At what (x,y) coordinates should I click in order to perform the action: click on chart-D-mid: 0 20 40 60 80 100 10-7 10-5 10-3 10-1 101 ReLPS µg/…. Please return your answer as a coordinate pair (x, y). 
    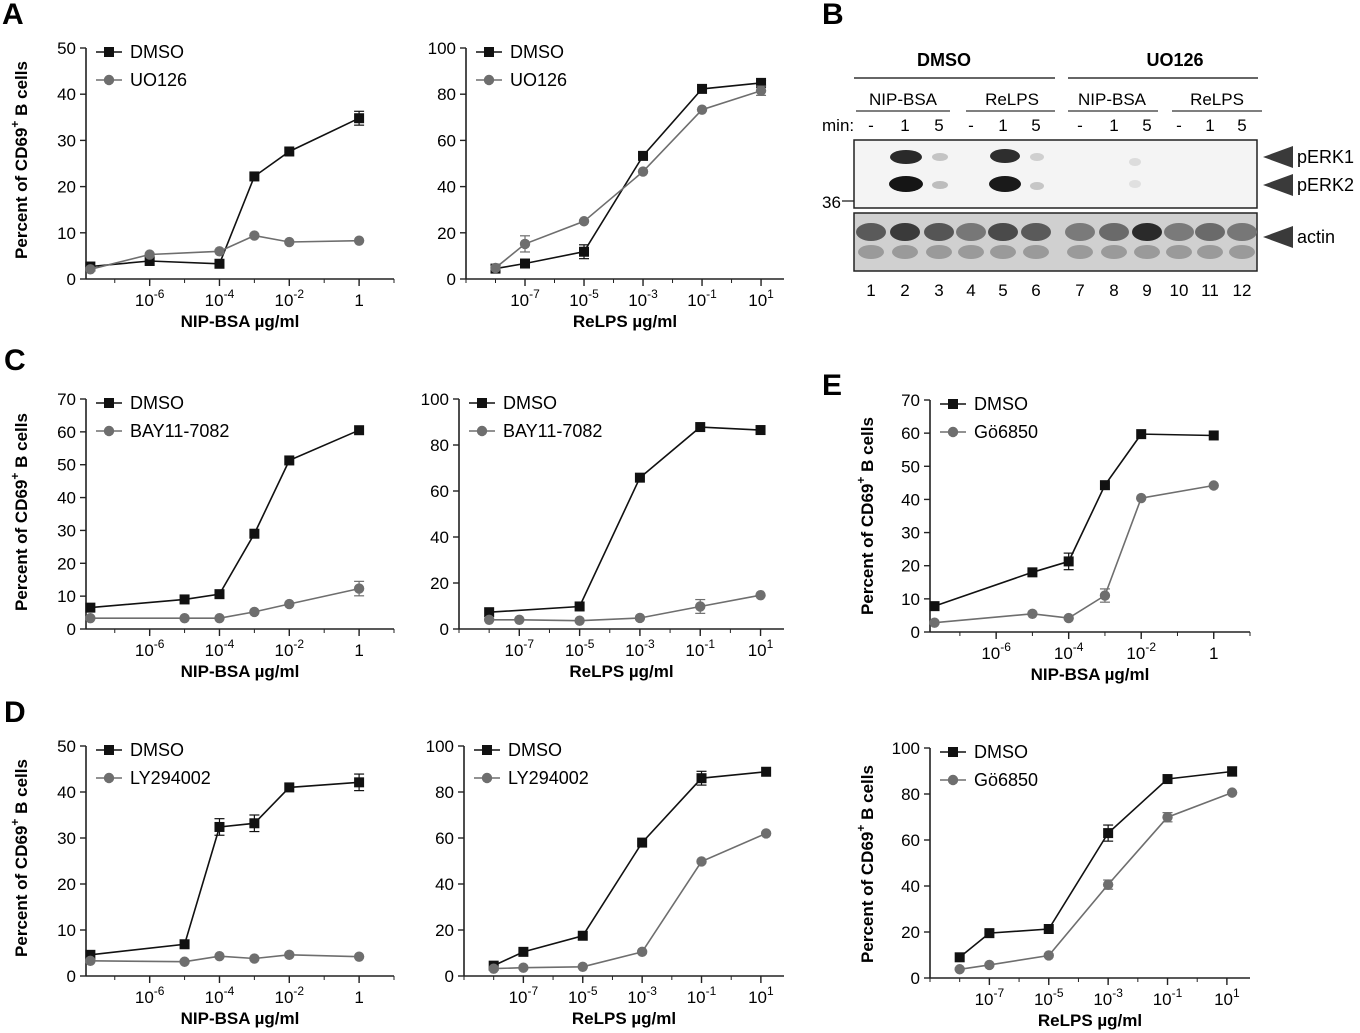
    Looking at the image, I should click on (605, 882).